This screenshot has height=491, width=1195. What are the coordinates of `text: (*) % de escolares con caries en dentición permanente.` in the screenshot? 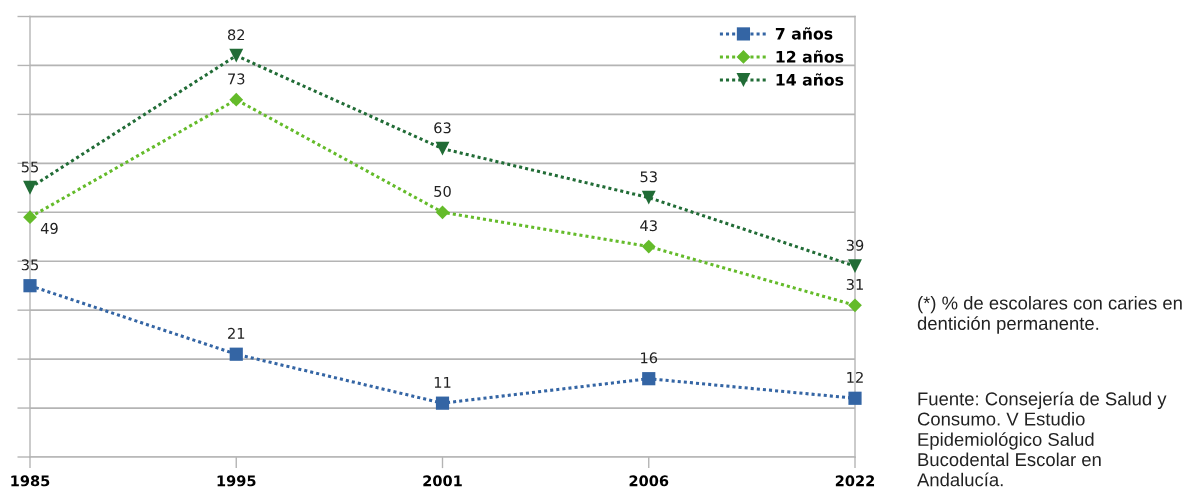 It's located at (1049, 315).